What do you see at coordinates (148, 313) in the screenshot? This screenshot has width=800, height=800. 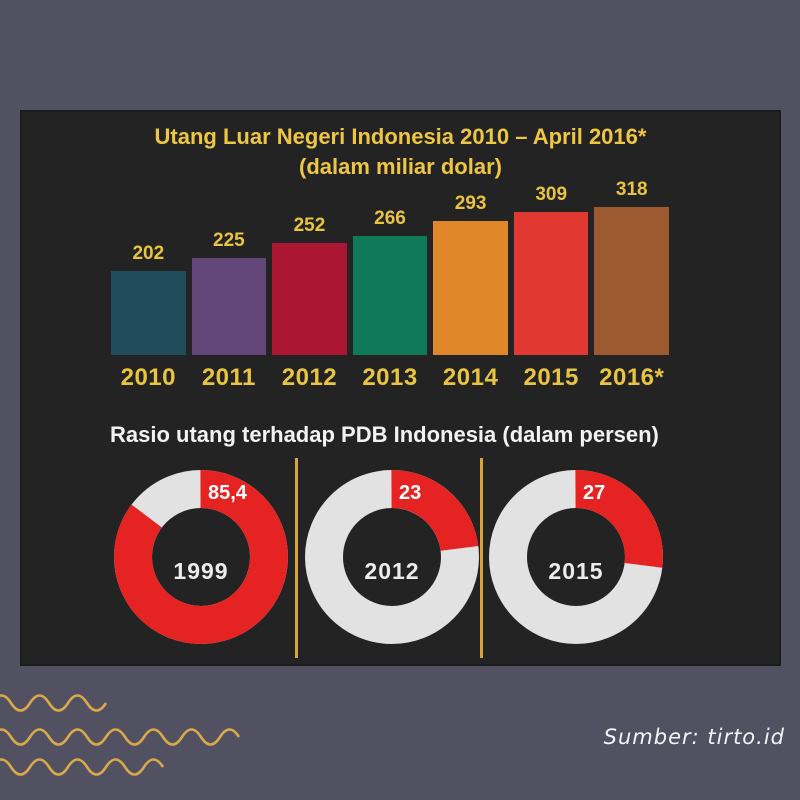 I see `bar-2010` at bounding box center [148, 313].